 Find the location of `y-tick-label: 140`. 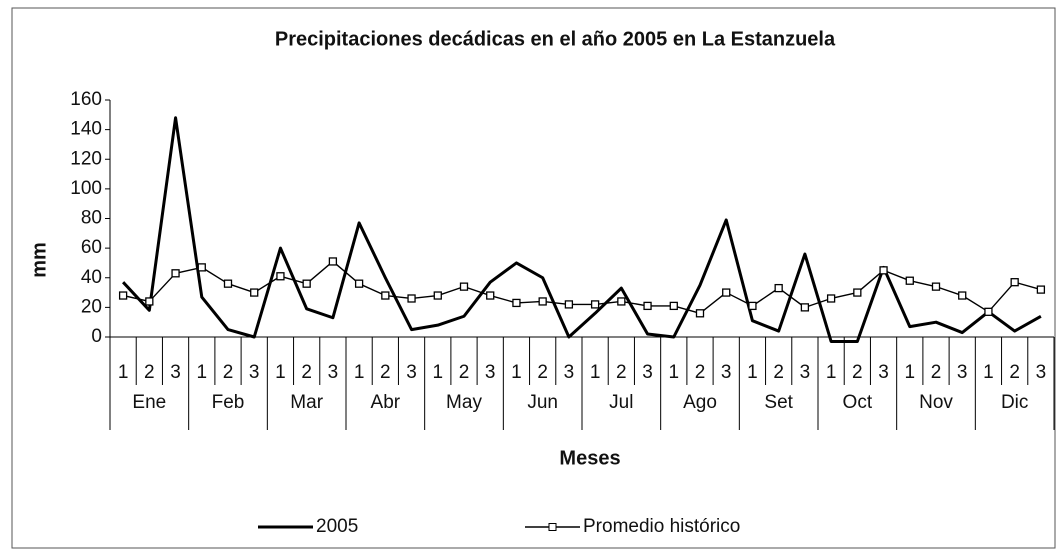

y-tick-label: 140 is located at coordinates (86, 129).